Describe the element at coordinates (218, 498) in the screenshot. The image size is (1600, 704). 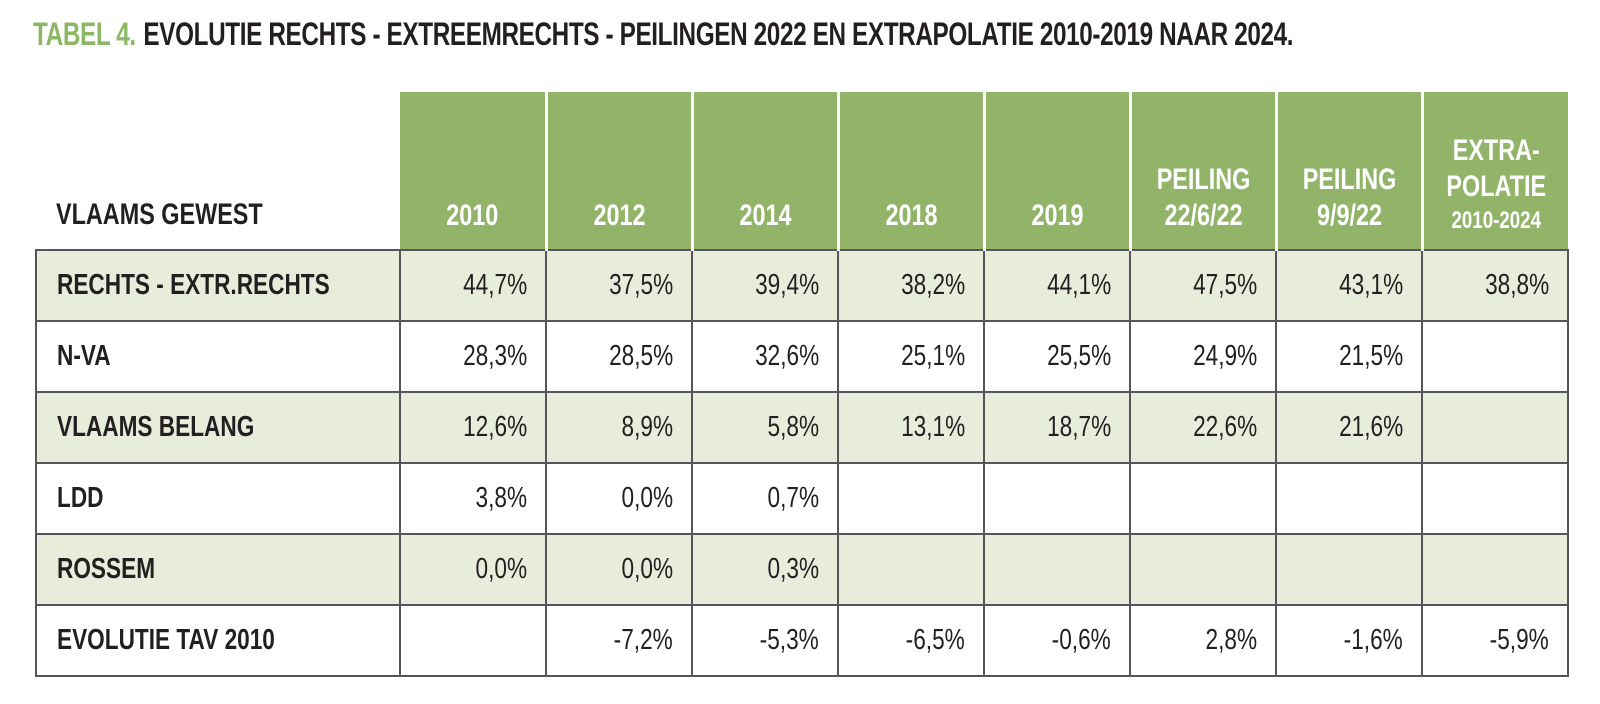
I see `row-label: LDD` at that location.